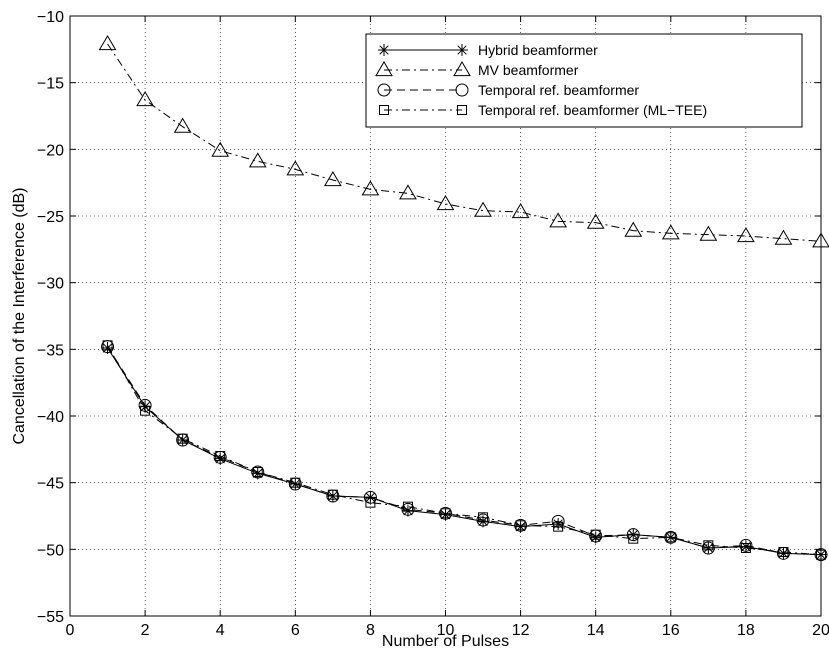  Describe the element at coordinates (820, 630) in the screenshot. I see `x-tick-label: 20` at that location.